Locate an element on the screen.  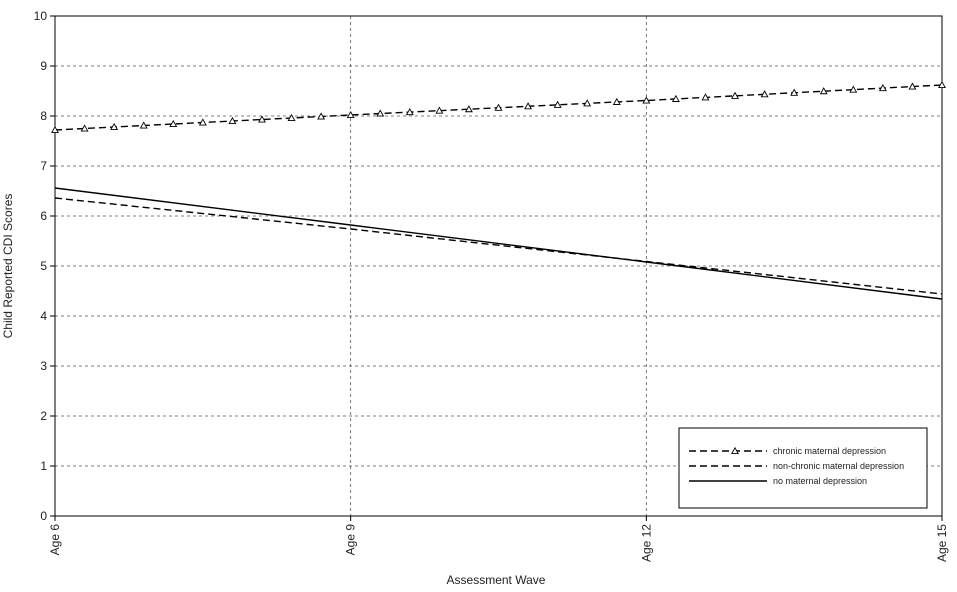
legend-box is located at coordinates (803, 468).